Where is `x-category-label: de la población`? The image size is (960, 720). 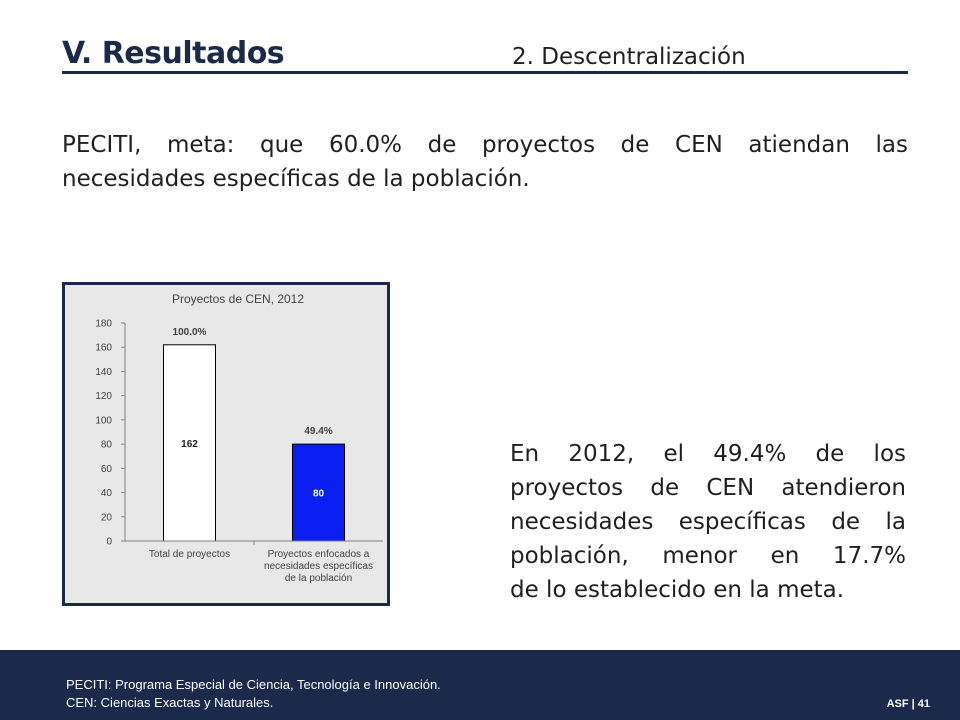 x-category-label: de la población is located at coordinates (318, 578).